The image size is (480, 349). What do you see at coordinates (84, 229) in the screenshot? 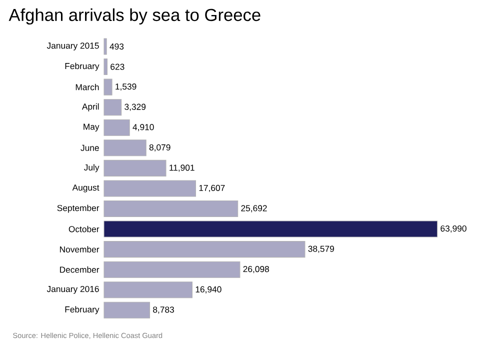
I see `y-tick-label: October` at bounding box center [84, 229].